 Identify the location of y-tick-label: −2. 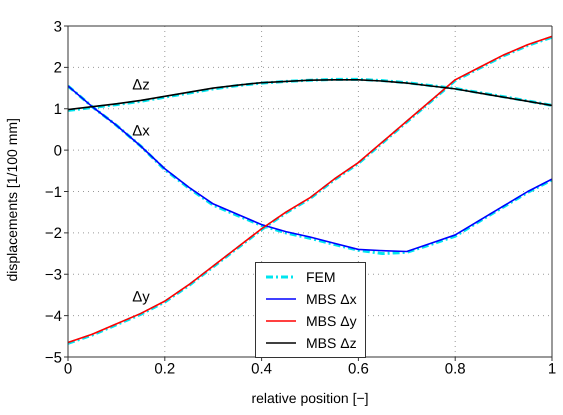
(53, 233).